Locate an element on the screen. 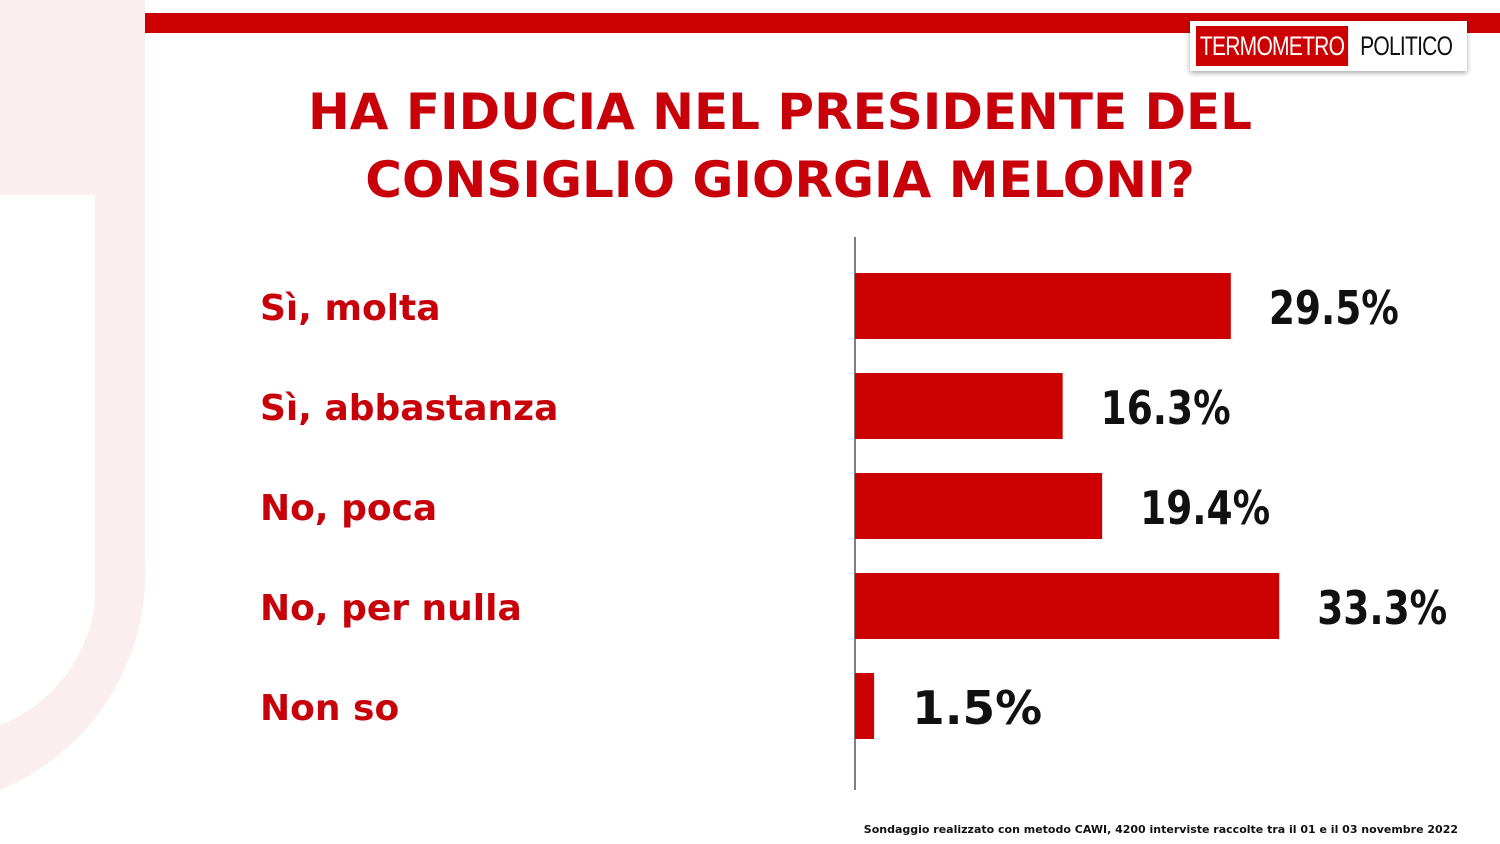  category-label: Sì, molta is located at coordinates (350, 308).